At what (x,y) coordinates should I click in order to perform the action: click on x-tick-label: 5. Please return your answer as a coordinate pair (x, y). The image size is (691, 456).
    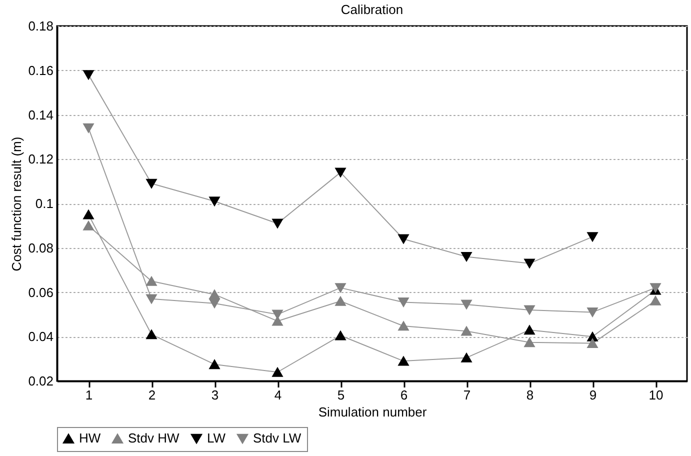
    Looking at the image, I should click on (341, 395).